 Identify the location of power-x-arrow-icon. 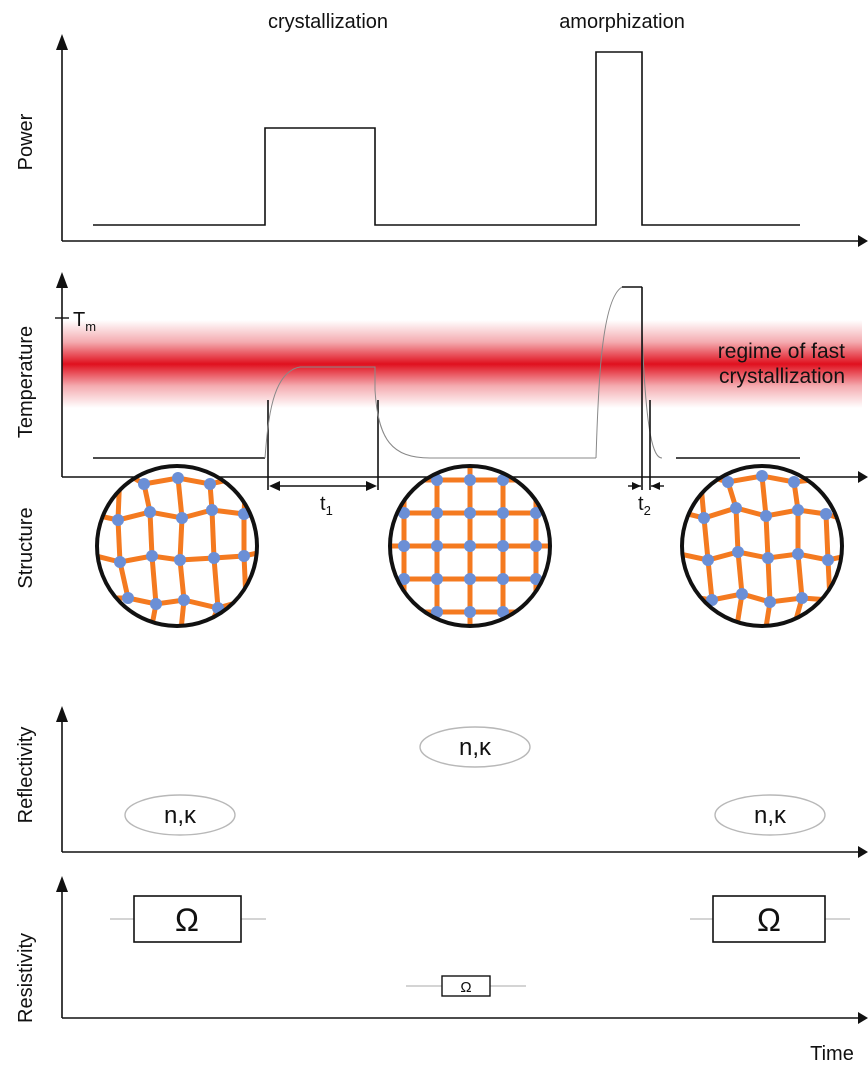
(863, 241).